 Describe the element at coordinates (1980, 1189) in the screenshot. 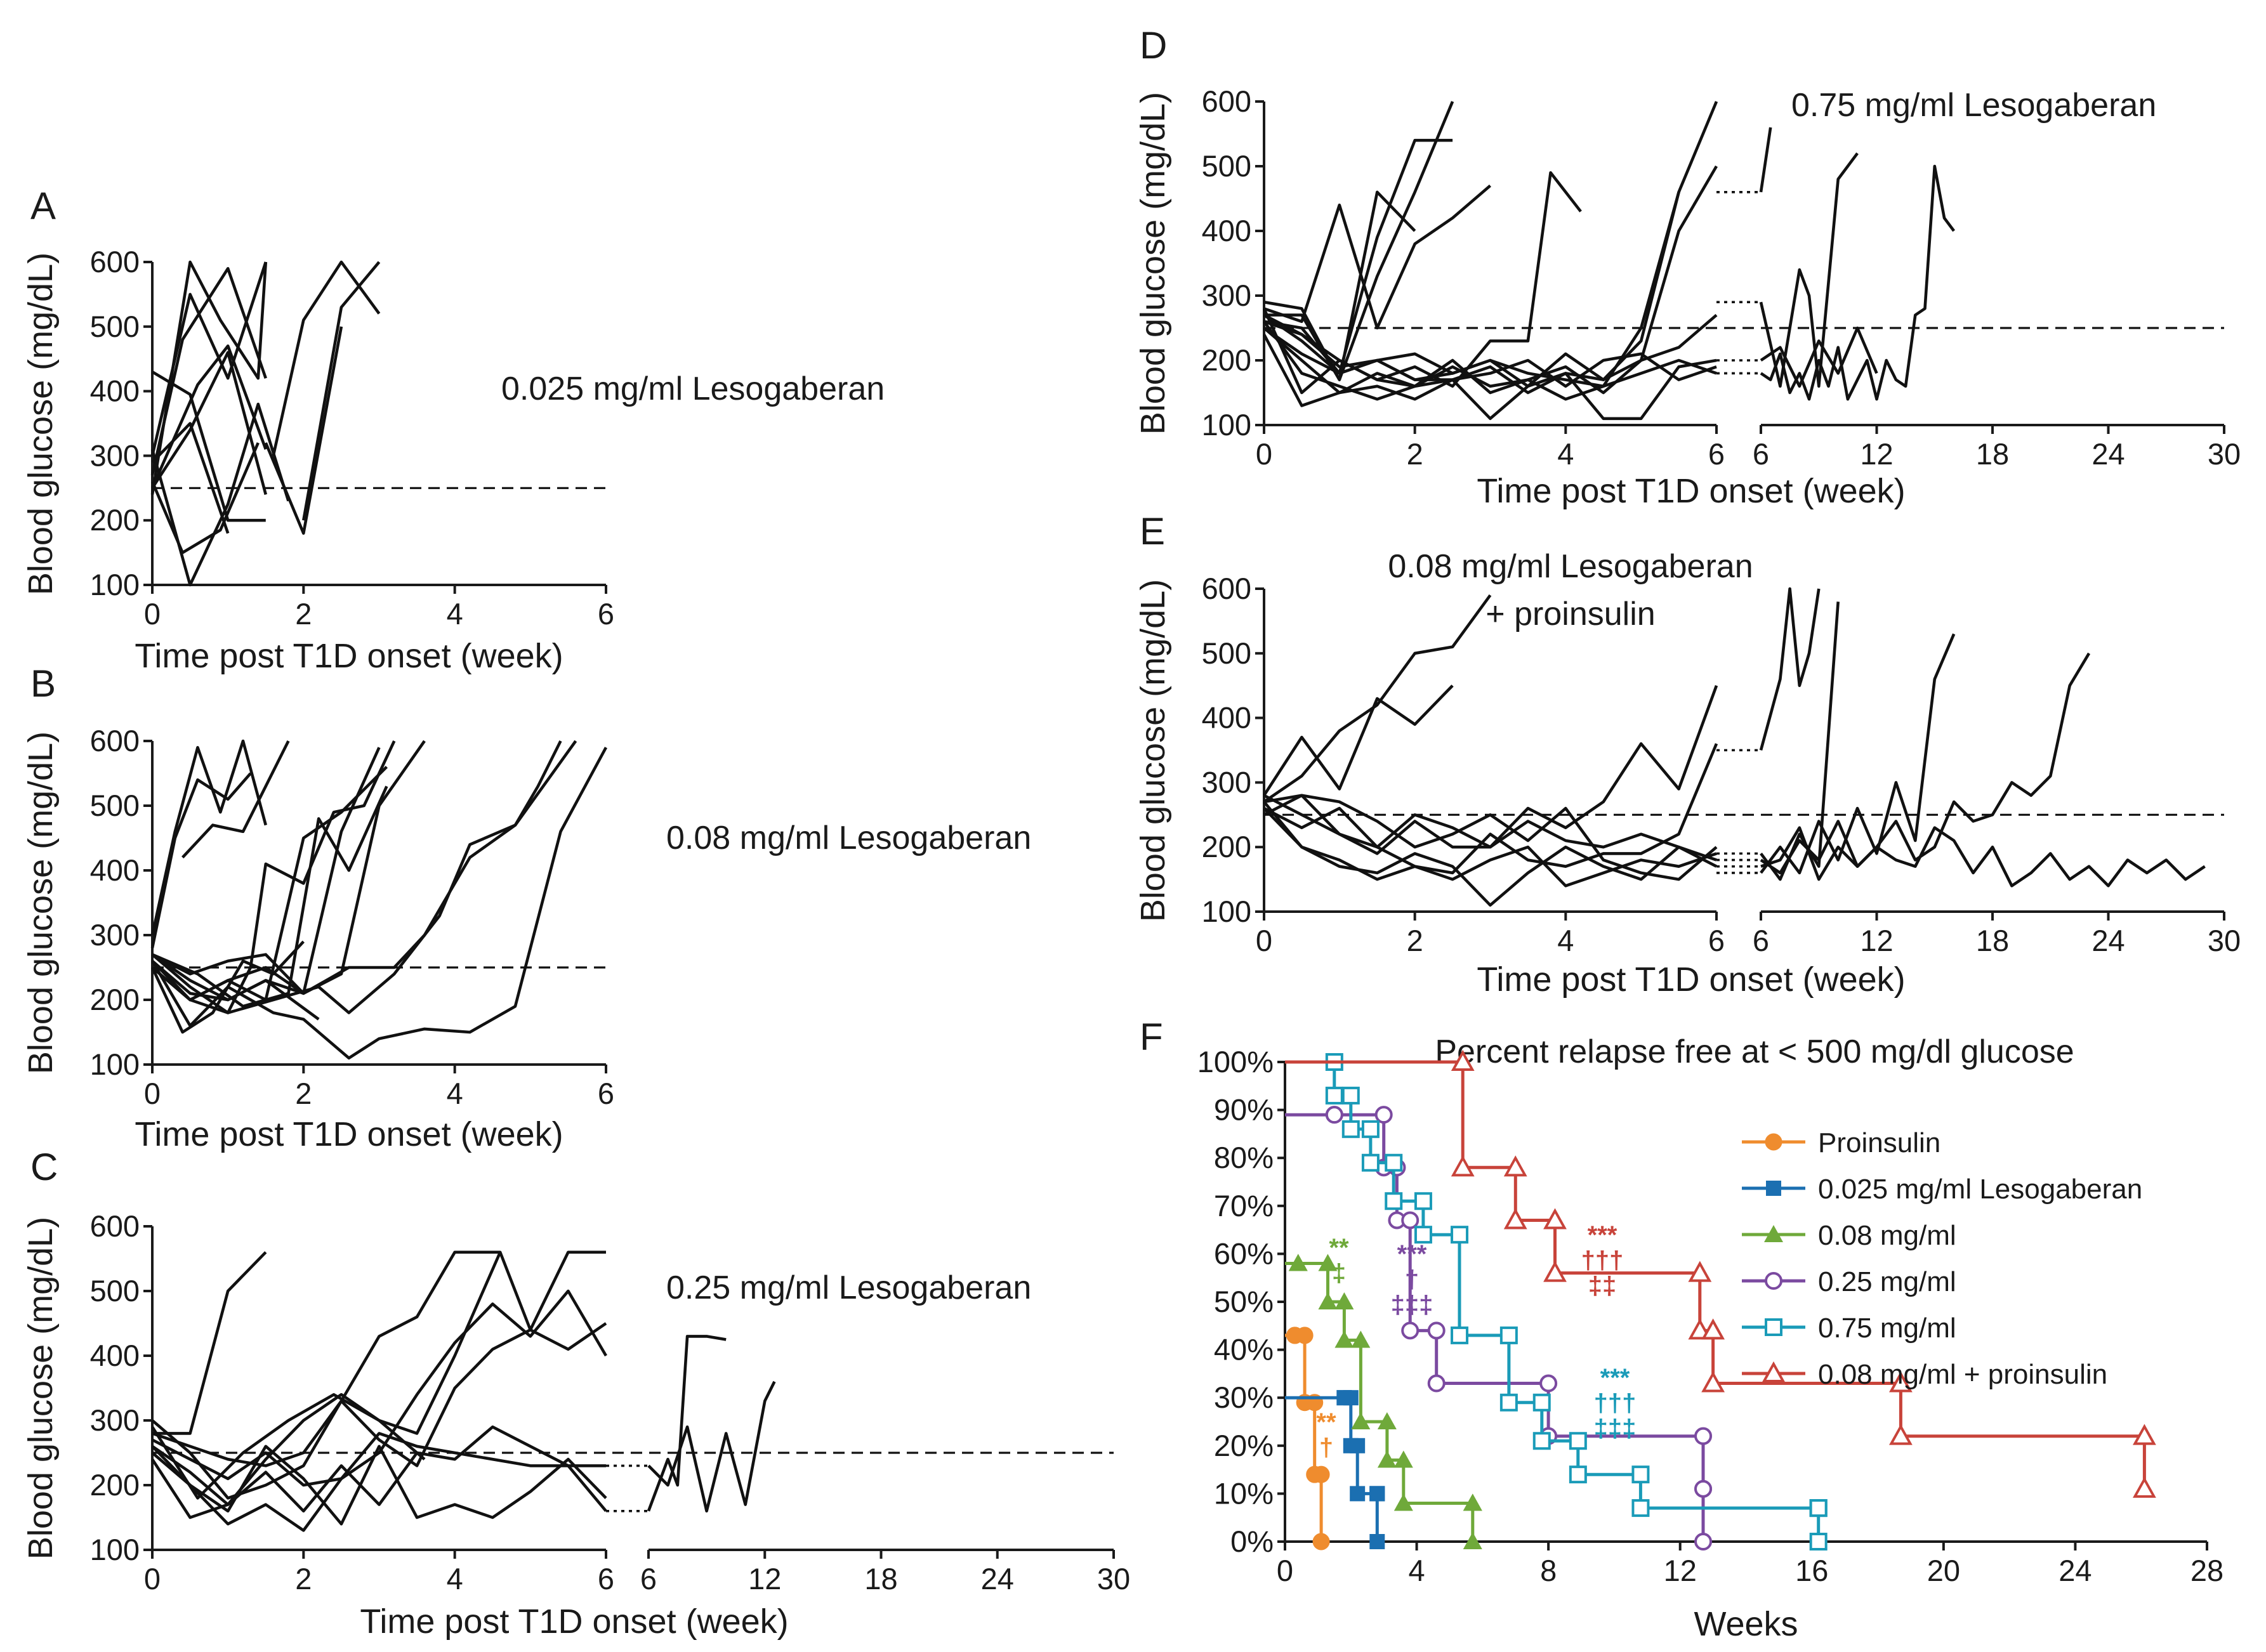

I see `legend-label: 0.025 mg/ml Lesogaberan` at that location.